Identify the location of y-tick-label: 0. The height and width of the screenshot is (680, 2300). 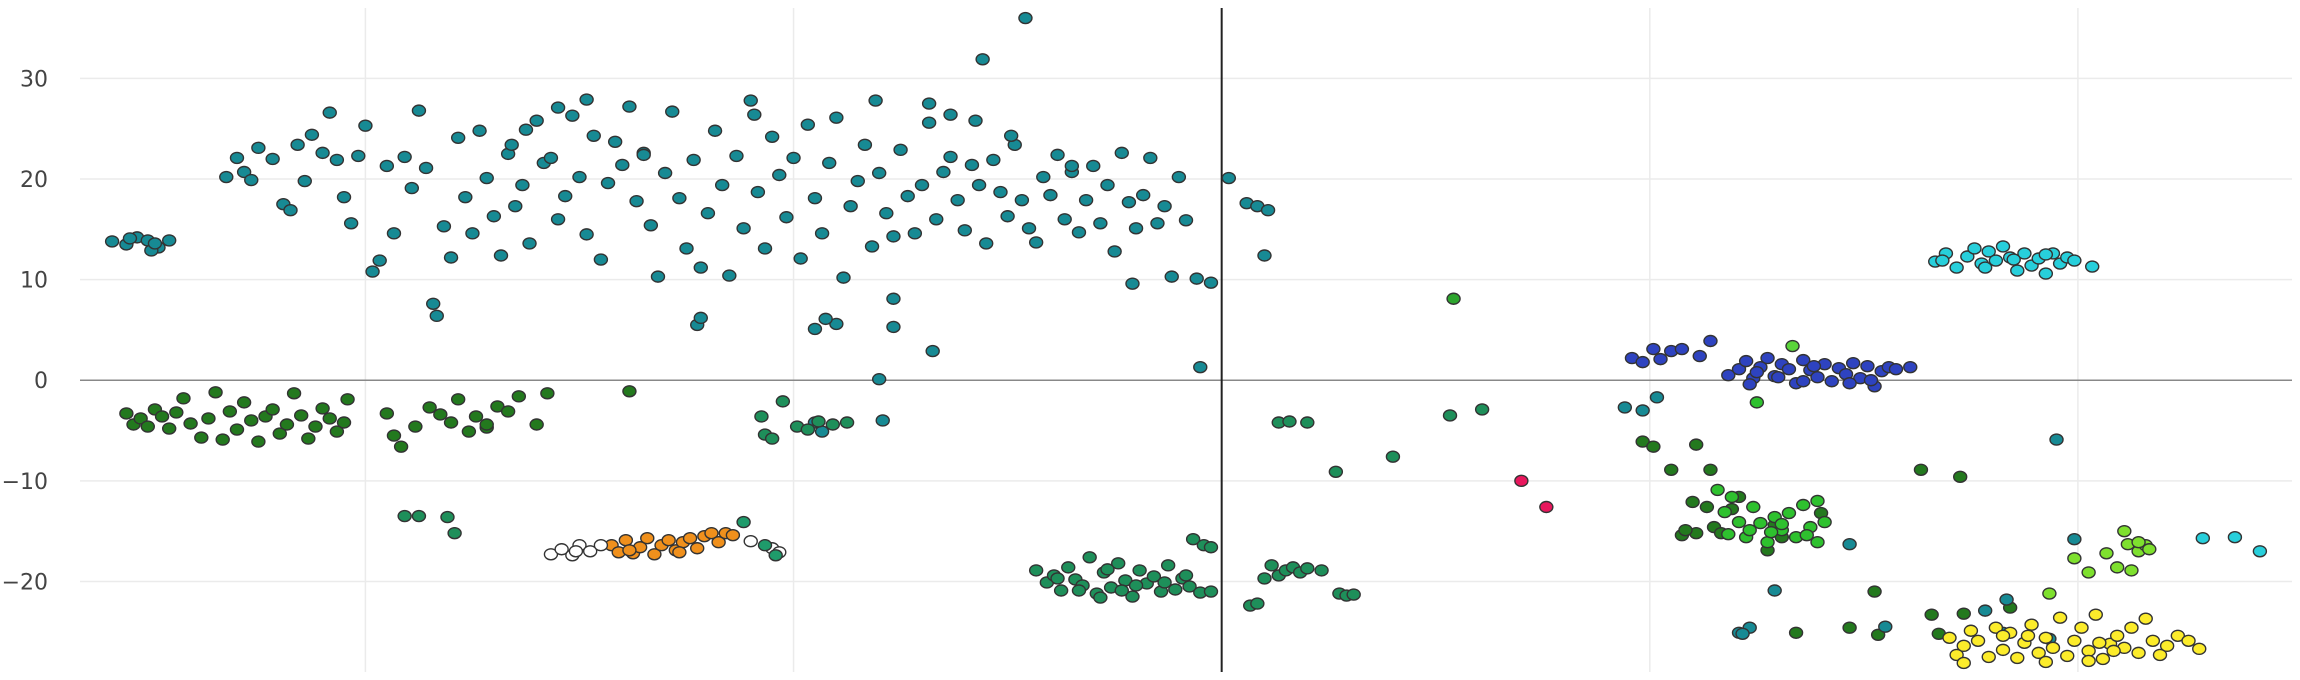
(41, 381).